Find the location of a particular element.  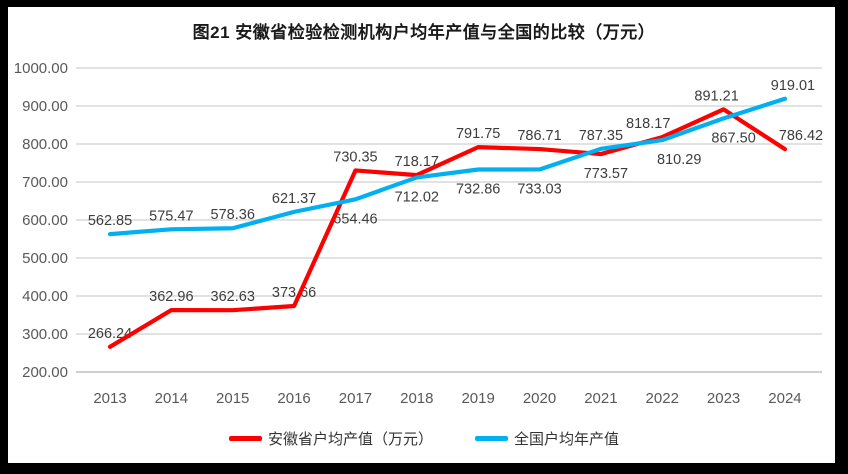

svg-text: 362.96 is located at coordinates (171, 297).